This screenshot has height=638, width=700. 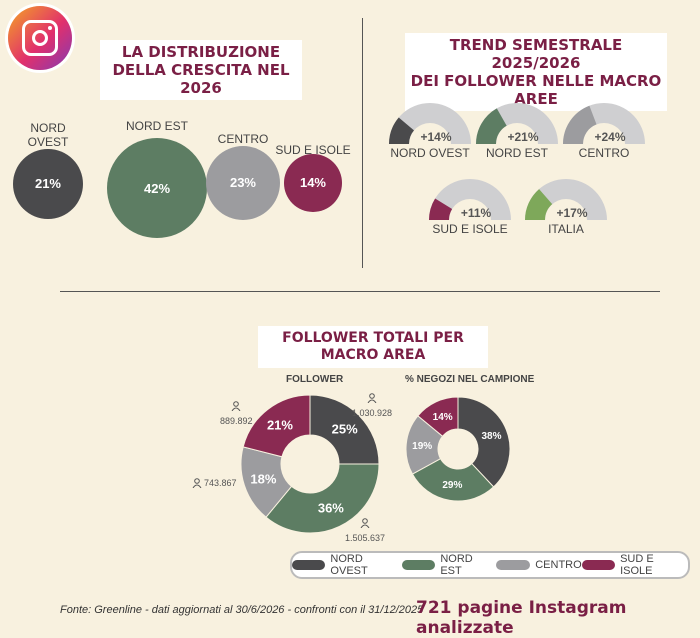 What do you see at coordinates (516, 153) in the screenshot?
I see `gauge-label-nord-est: NORD EST` at bounding box center [516, 153].